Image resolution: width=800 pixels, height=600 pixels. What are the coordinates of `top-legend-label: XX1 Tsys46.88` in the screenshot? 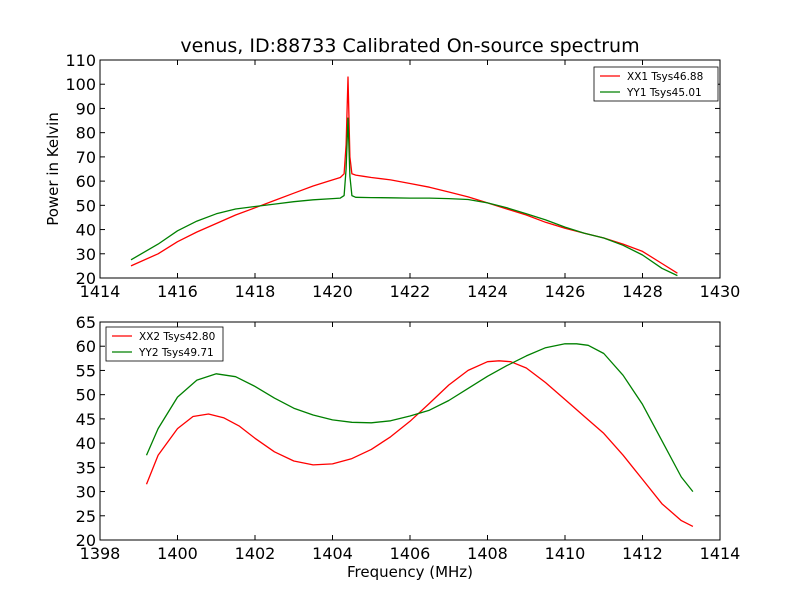 It's located at (665, 77).